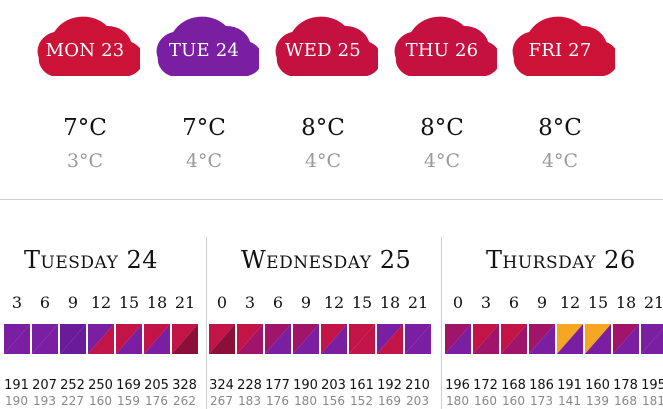 This screenshot has height=409, width=663. What do you see at coordinates (85, 128) in the screenshot?
I see `high-temperature: 7°C` at bounding box center [85, 128].